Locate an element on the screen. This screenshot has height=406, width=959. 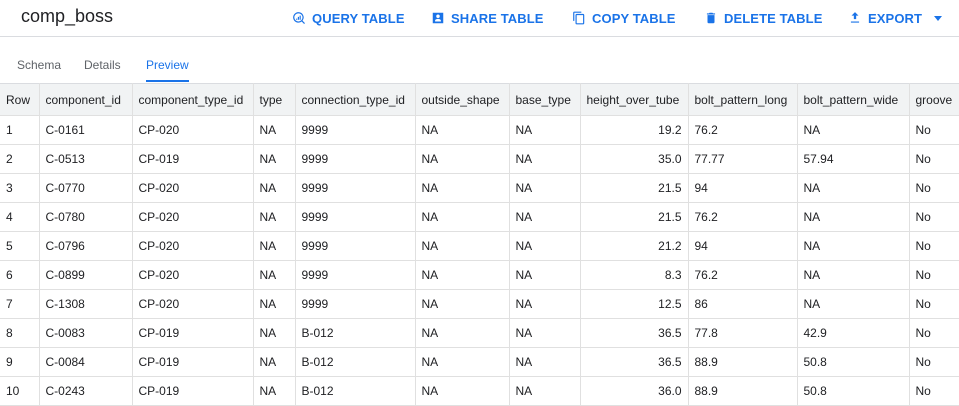
delete-table-button: DELETE TABLE is located at coordinates (763, 18).